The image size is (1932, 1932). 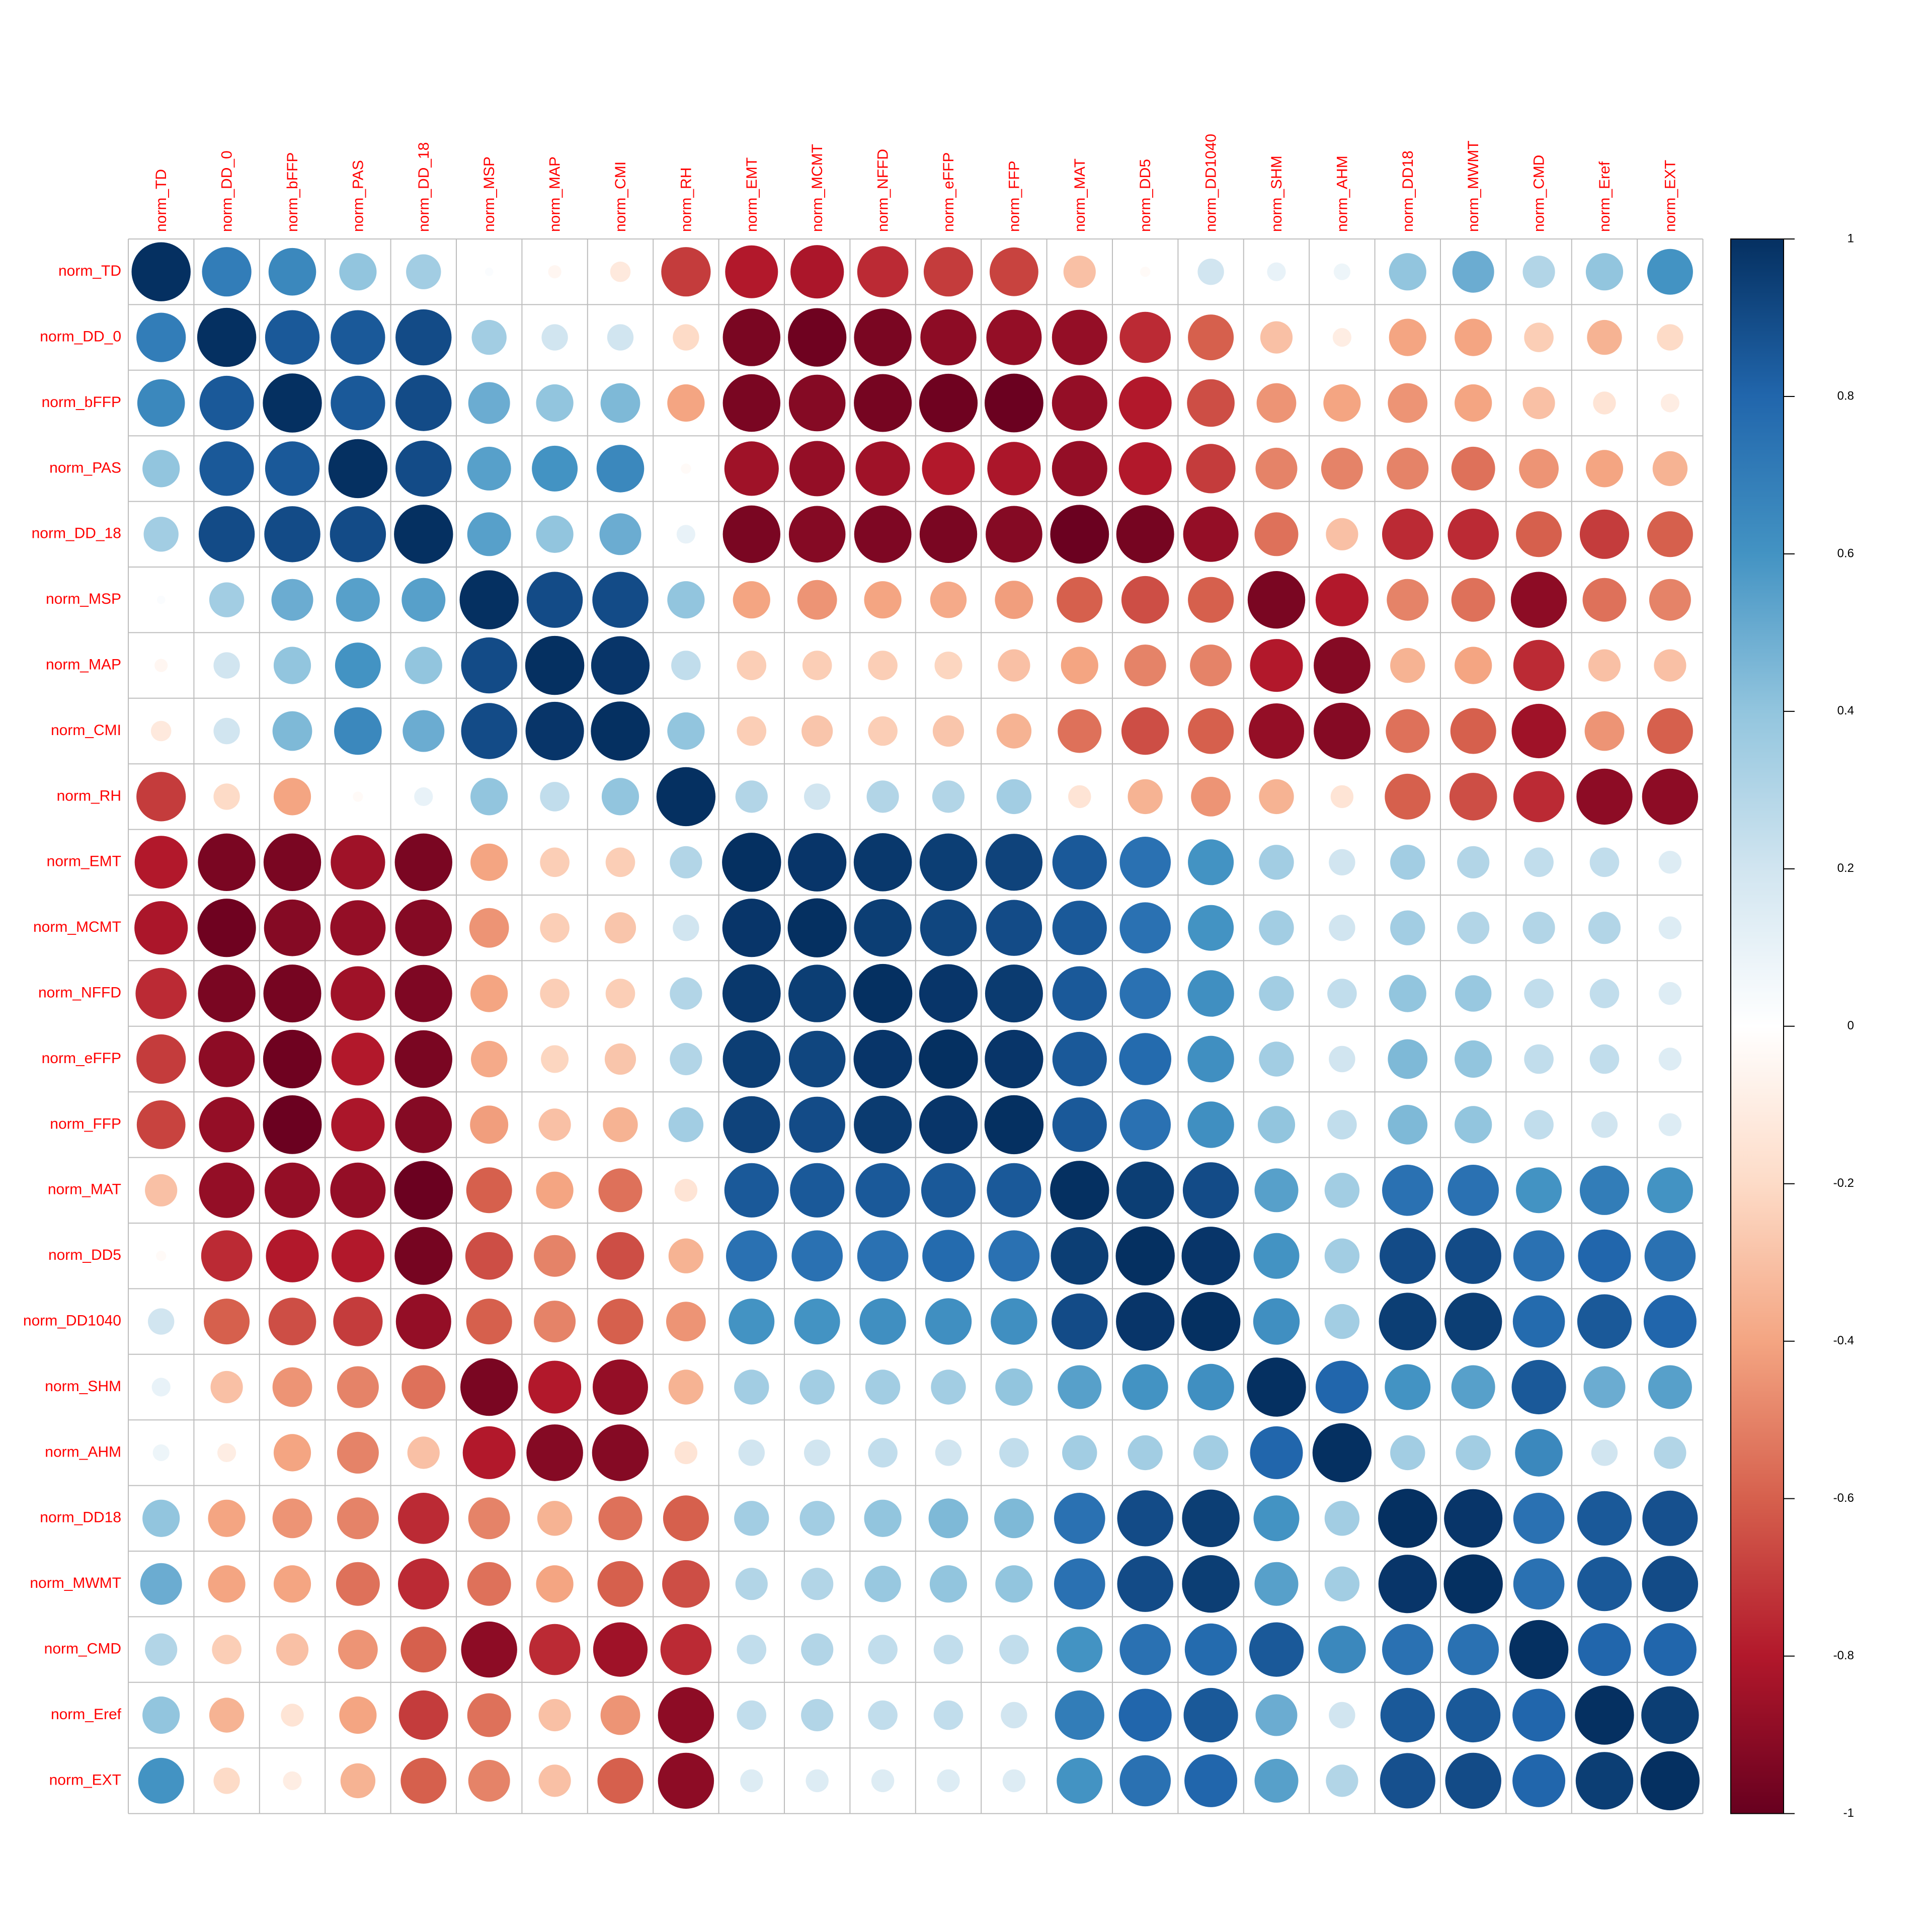 I want to click on corr-circle-norm_CMI-norm_DD1040, so click(x=1211, y=731).